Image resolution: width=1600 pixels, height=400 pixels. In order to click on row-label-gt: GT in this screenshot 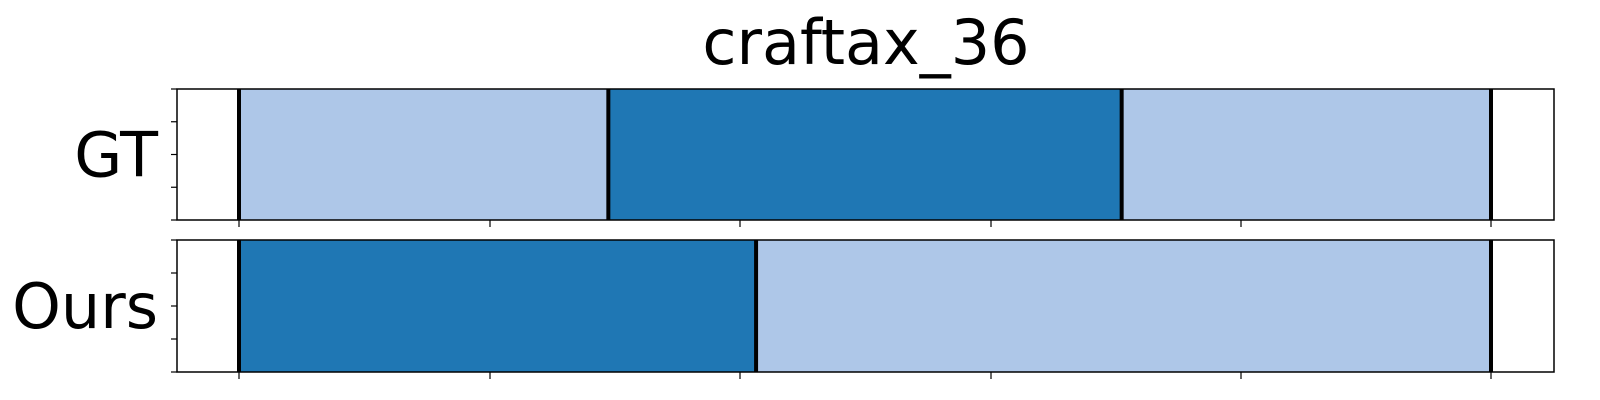, I will do `click(116, 155)`.